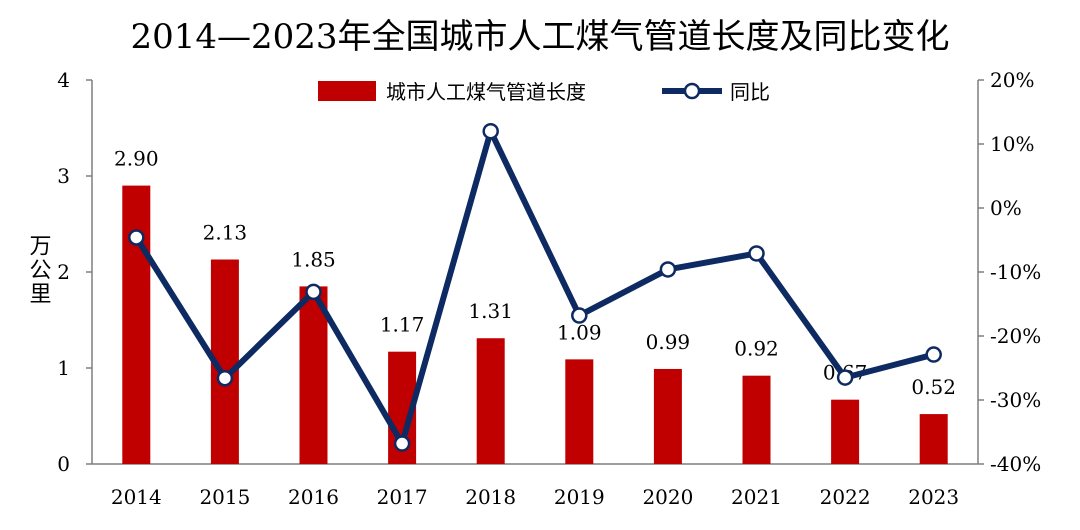 This screenshot has height=530, width=1080. Describe the element at coordinates (933, 497) in the screenshot. I see `x-tick-label: 2023` at that location.